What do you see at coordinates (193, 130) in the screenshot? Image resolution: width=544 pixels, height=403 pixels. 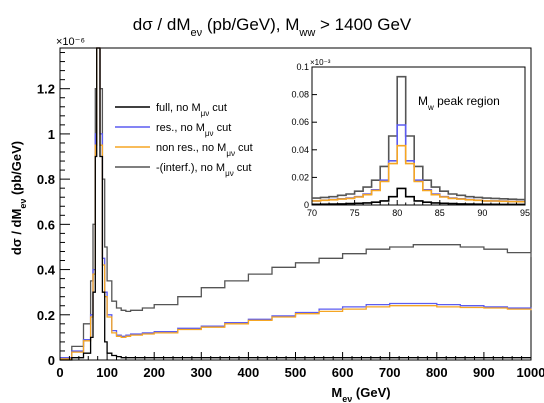 I see `legend-entry-res: res., no Mμν cut` at bounding box center [193, 130].